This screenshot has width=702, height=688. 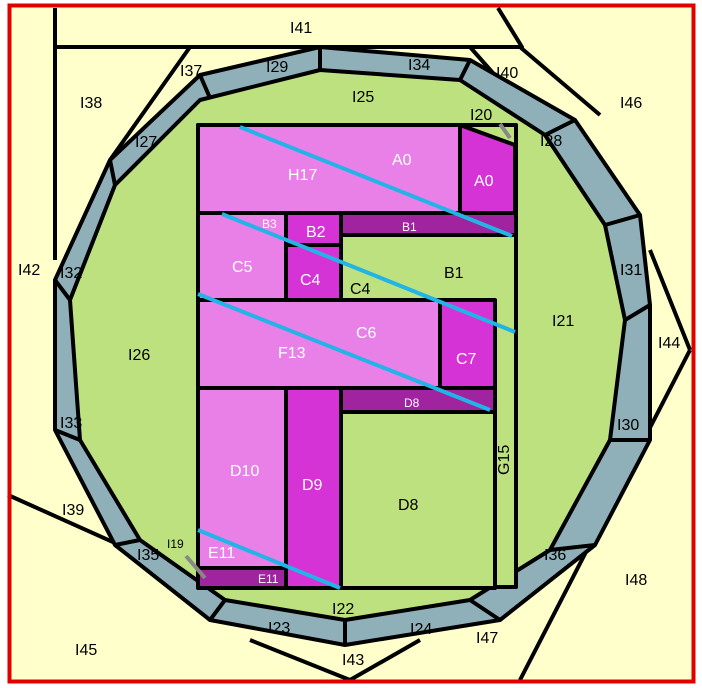 What do you see at coordinates (191, 71) in the screenshot?
I see `label-i37: I37` at bounding box center [191, 71].